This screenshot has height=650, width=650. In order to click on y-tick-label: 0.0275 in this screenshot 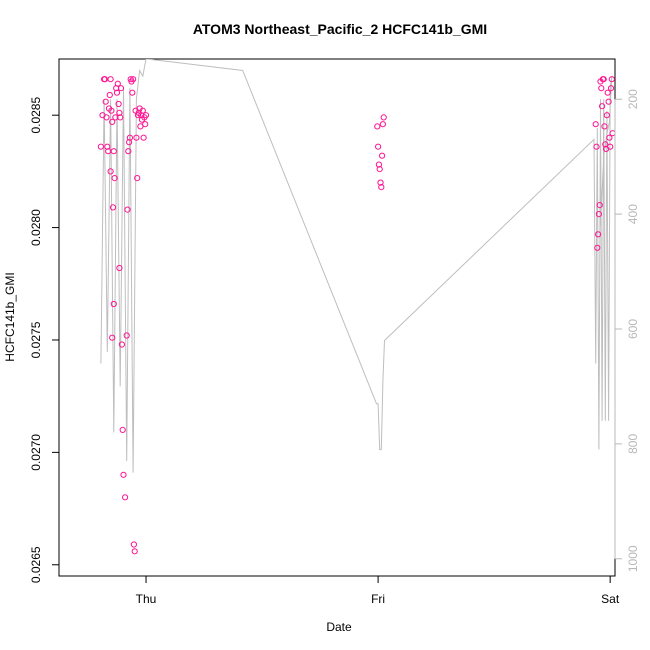, I will do `click(36, 339)`.